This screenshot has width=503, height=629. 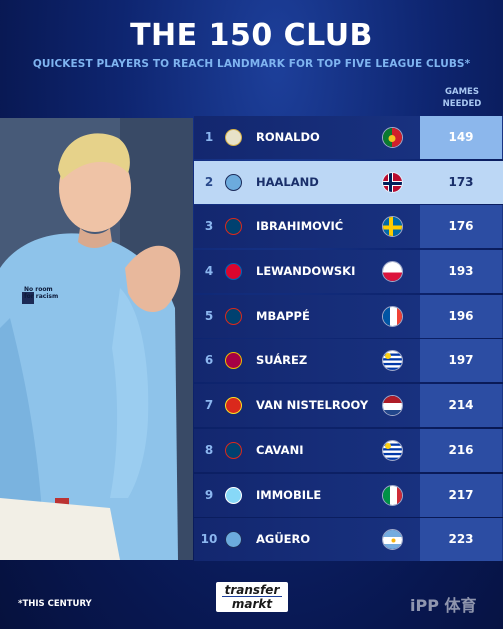 What do you see at coordinates (461, 272) in the screenshot?
I see `games-needed: 193` at bounding box center [461, 272].